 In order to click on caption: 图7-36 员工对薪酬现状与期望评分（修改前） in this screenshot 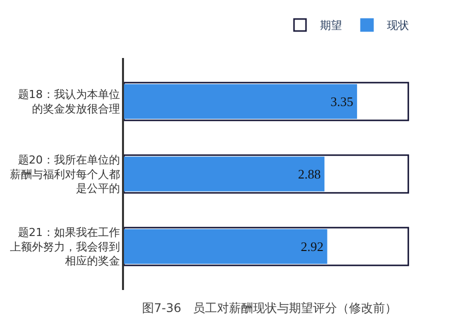, I will do `click(270, 308)`.